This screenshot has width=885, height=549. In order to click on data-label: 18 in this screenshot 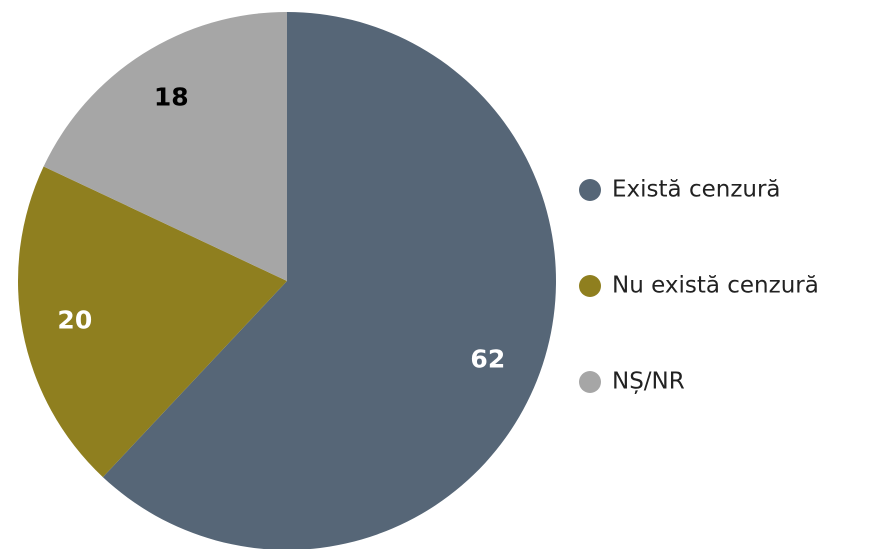, I will do `click(171, 97)`.